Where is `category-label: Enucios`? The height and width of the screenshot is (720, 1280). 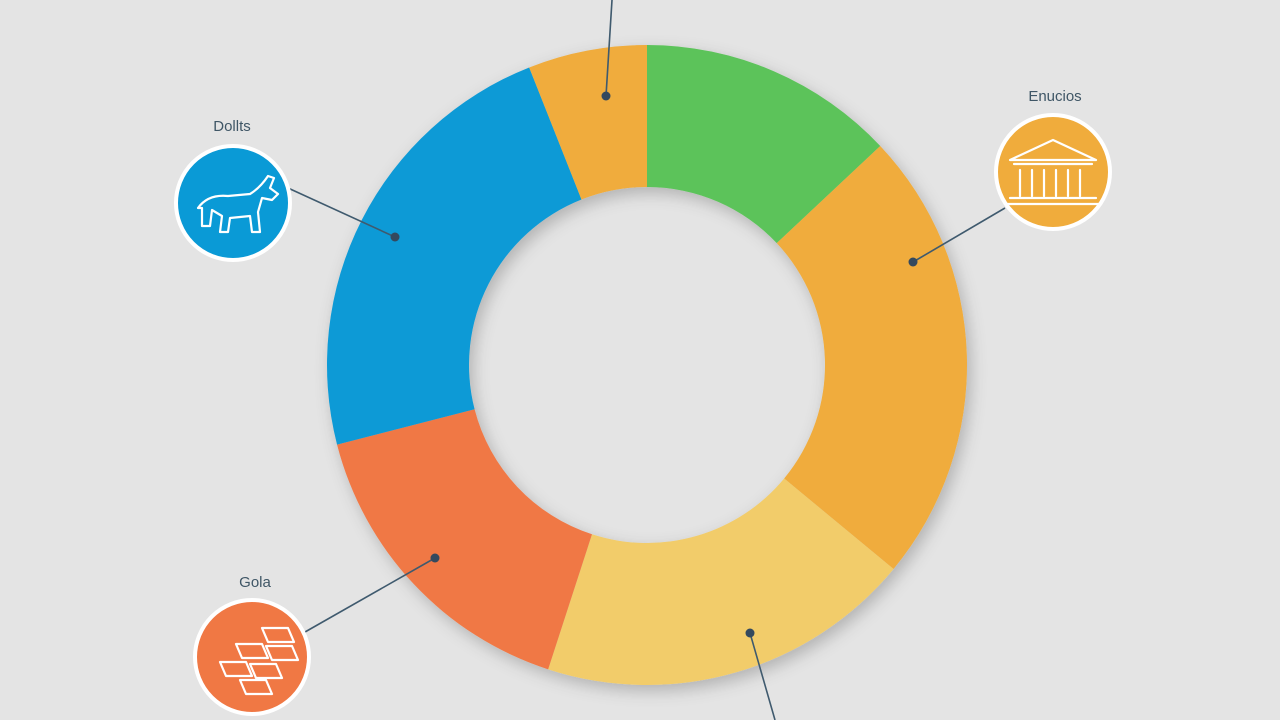
category-label: Enucios is located at coordinates (1054, 96).